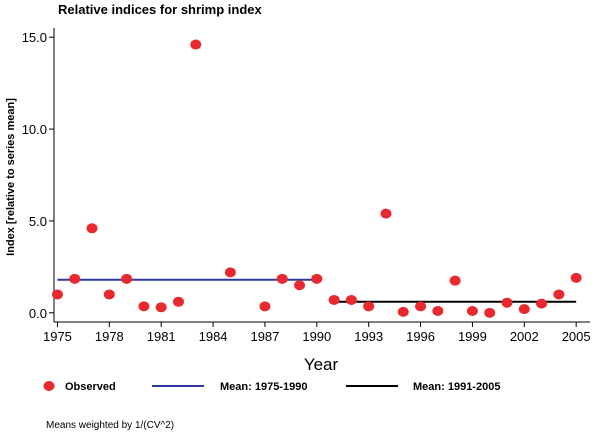 The image size is (595, 434). Describe the element at coordinates (420, 336) in the screenshot. I see `x-tick-label: 1996` at that location.